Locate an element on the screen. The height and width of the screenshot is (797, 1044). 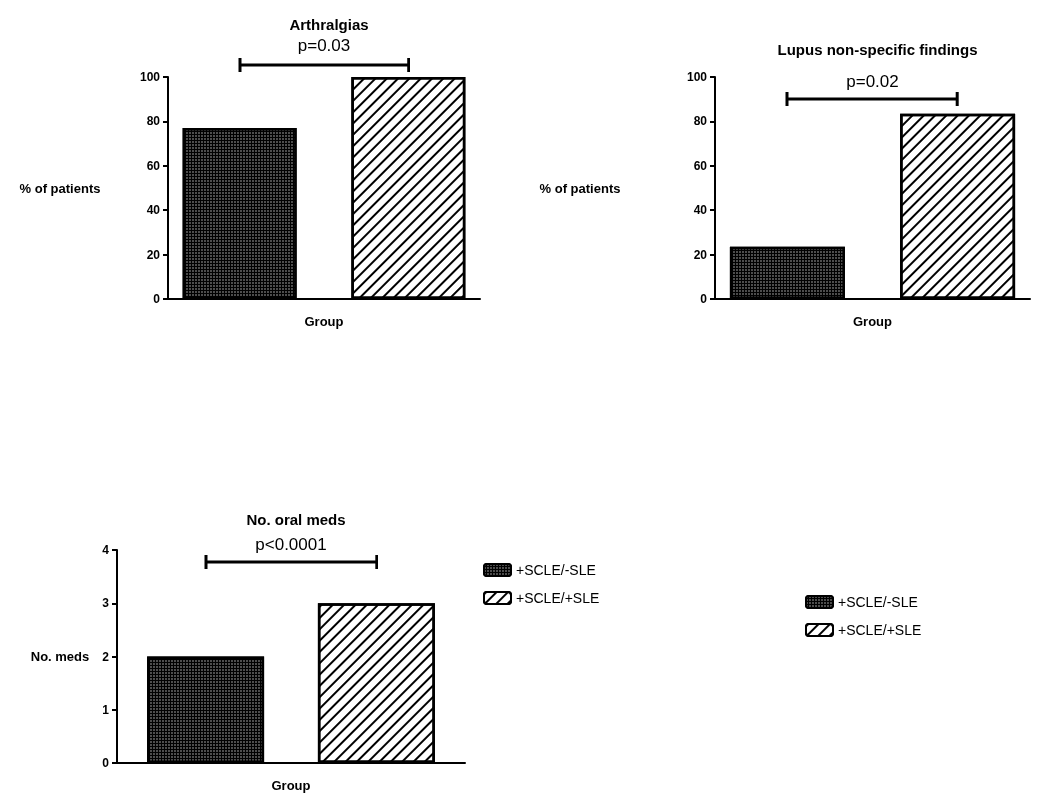
y-tick-label: 2 is located at coordinates (106, 656).